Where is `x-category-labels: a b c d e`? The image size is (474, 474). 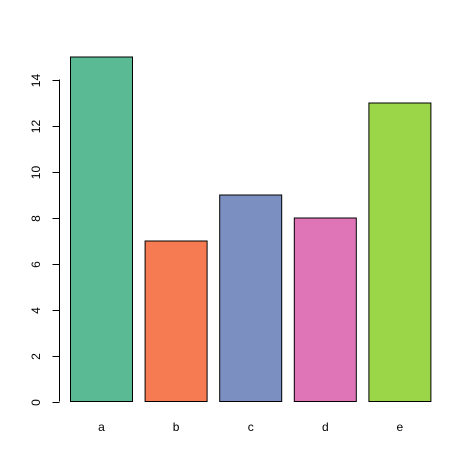
x-category-labels: a b c d e is located at coordinates (250, 427).